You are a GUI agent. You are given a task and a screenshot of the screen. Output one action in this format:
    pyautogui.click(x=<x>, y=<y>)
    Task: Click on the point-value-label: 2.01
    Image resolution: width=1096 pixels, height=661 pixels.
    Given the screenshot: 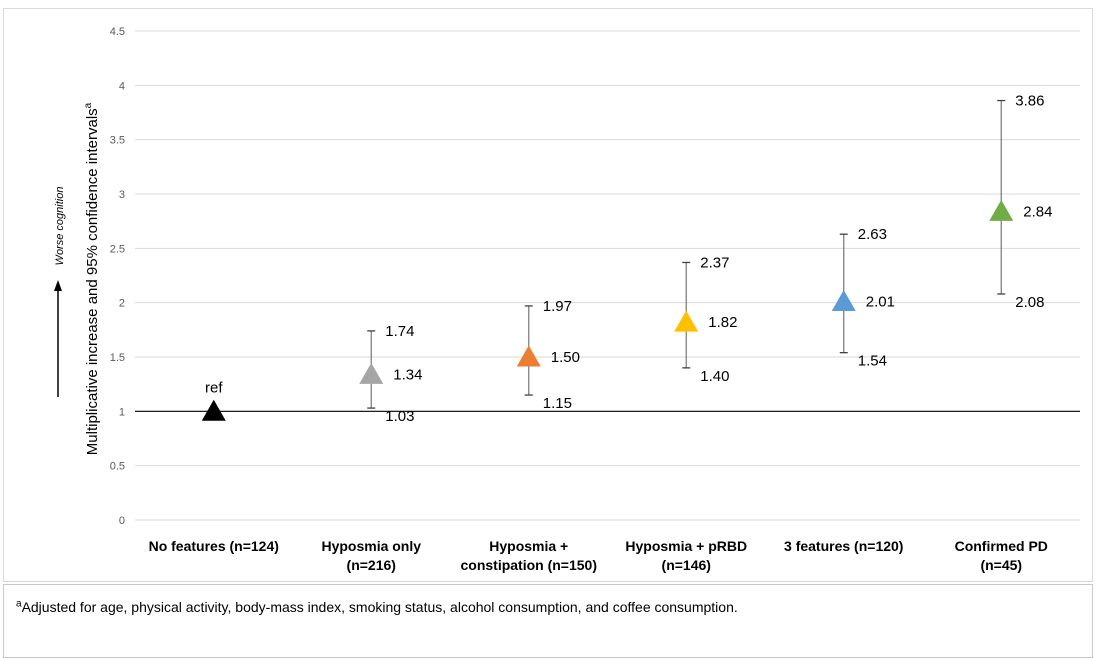 What is the action you would take?
    pyautogui.click(x=880, y=302)
    